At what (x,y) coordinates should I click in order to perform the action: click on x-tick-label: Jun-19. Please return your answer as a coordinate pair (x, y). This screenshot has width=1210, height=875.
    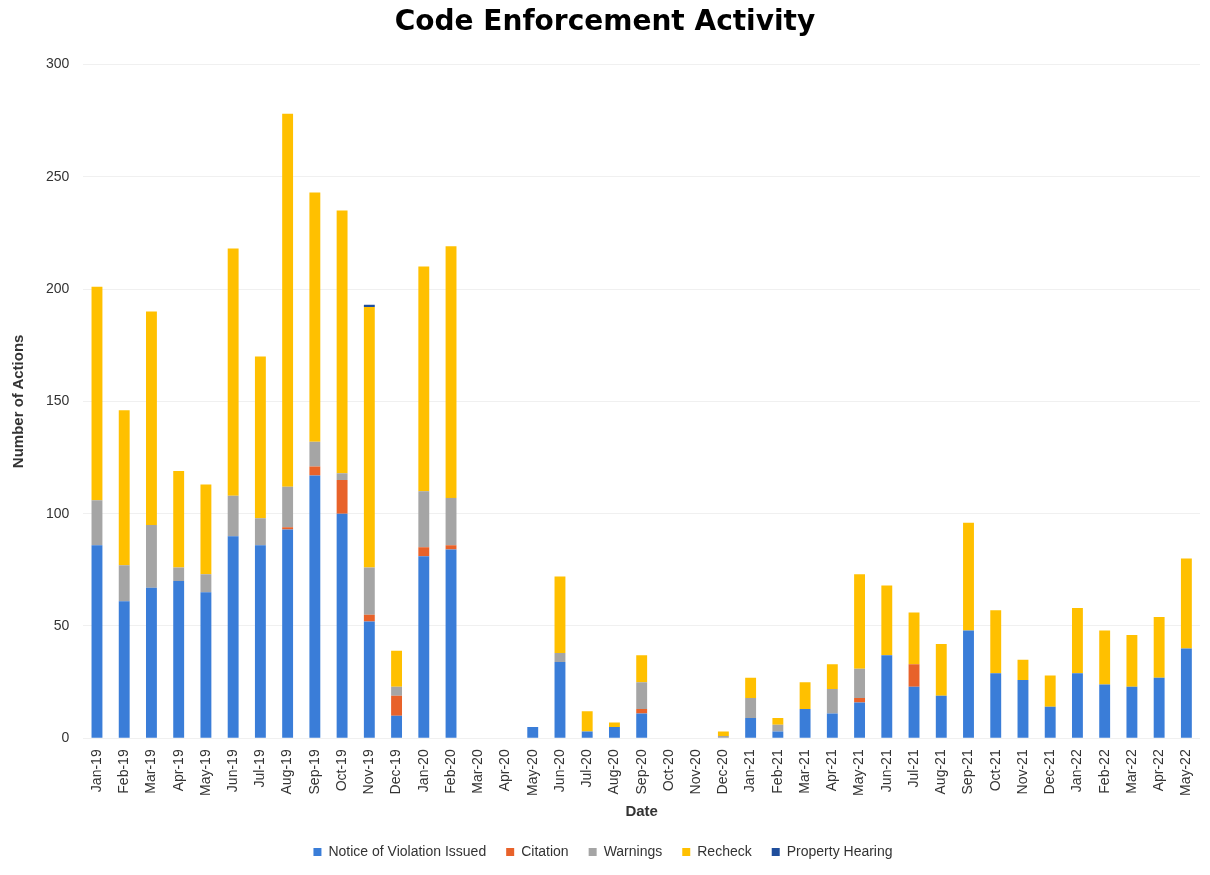
    Looking at the image, I should click on (232, 771).